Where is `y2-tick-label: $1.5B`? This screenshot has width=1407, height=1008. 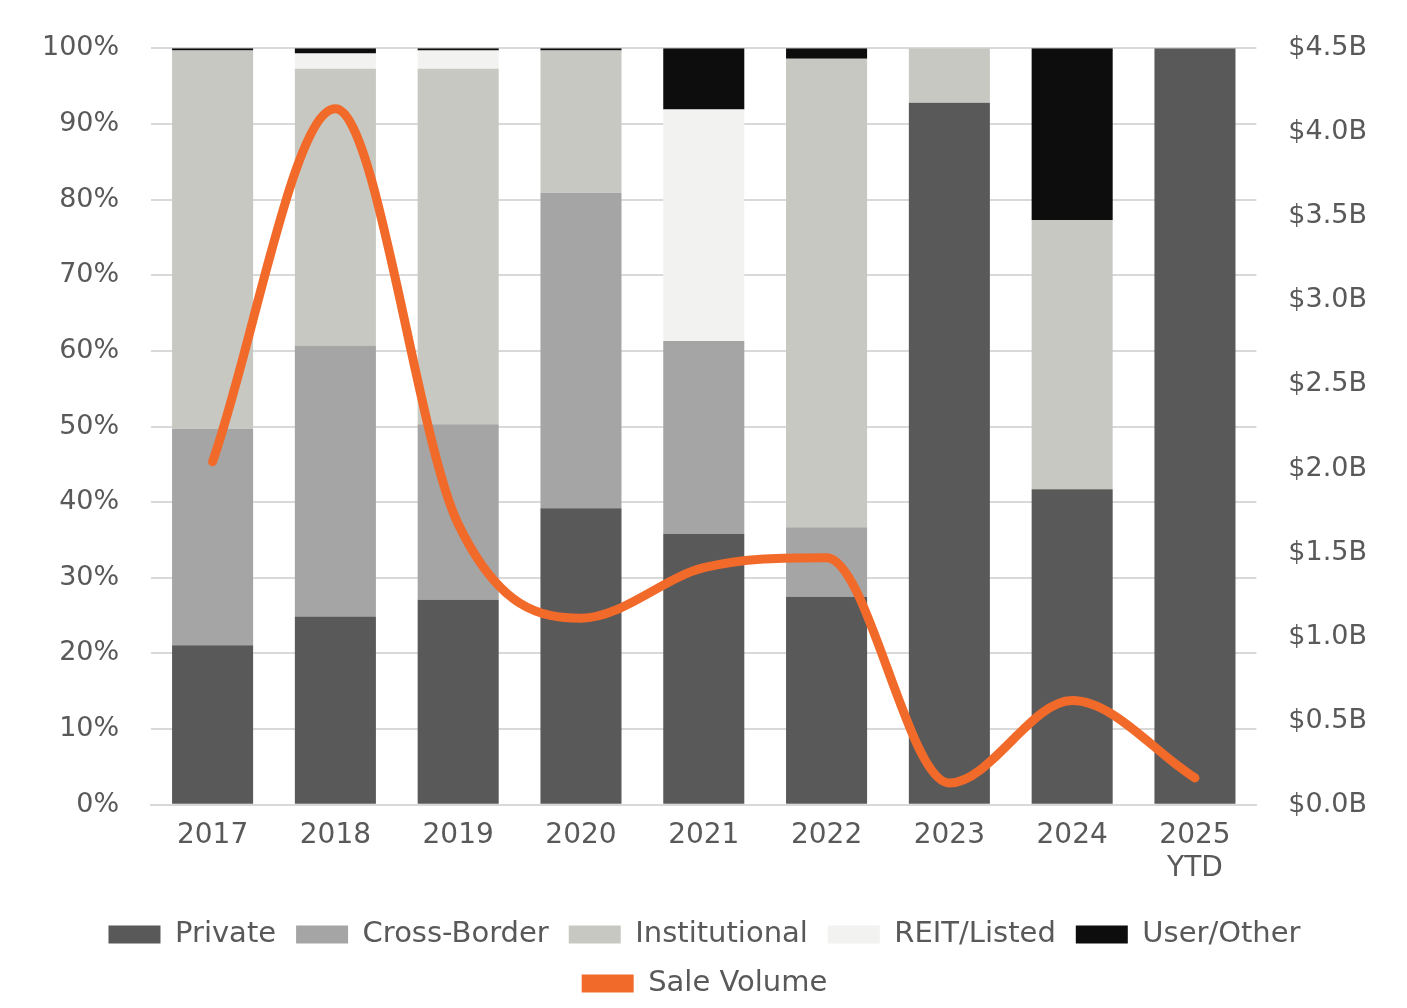 y2-tick-label: $1.5B is located at coordinates (1327, 550).